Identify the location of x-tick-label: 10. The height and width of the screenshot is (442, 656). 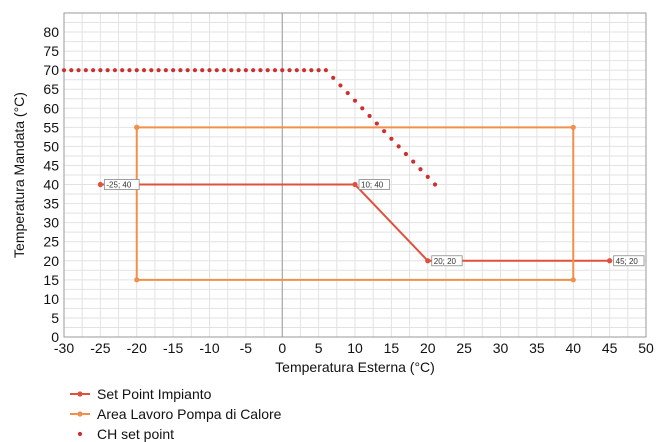
(355, 348).